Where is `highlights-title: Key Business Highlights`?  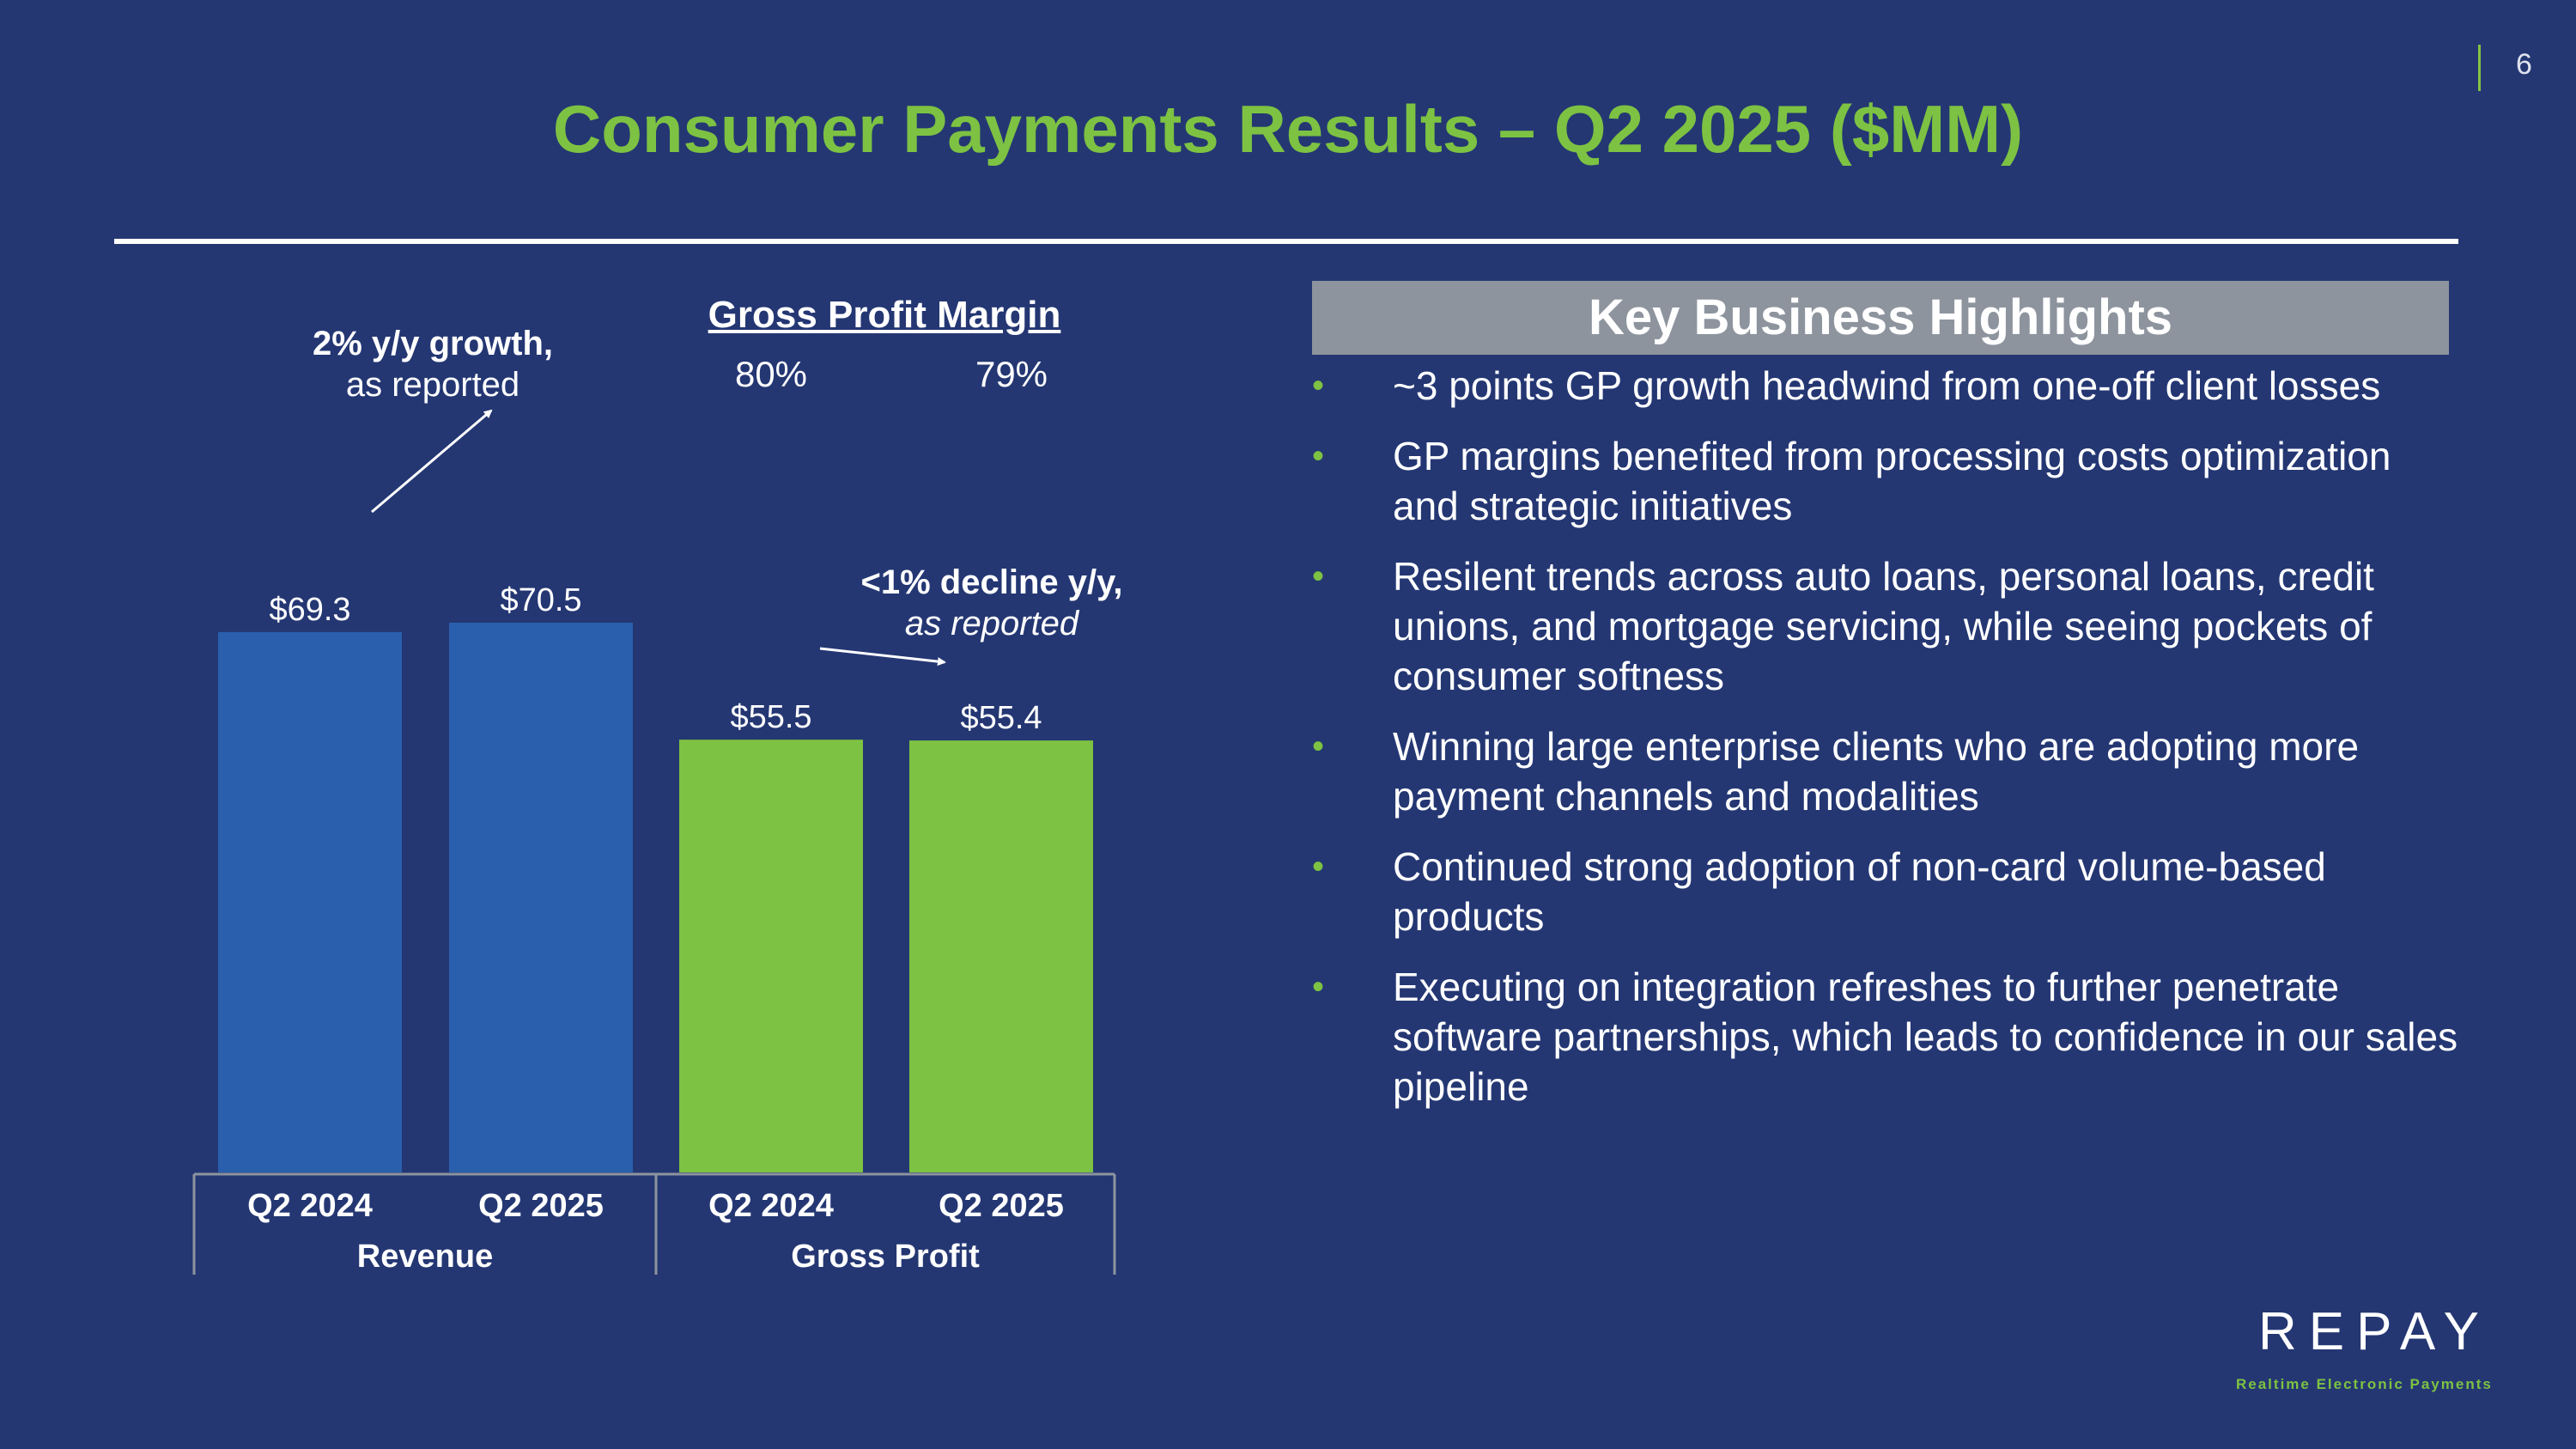
highlights-title: Key Business Highlights is located at coordinates (1880, 318).